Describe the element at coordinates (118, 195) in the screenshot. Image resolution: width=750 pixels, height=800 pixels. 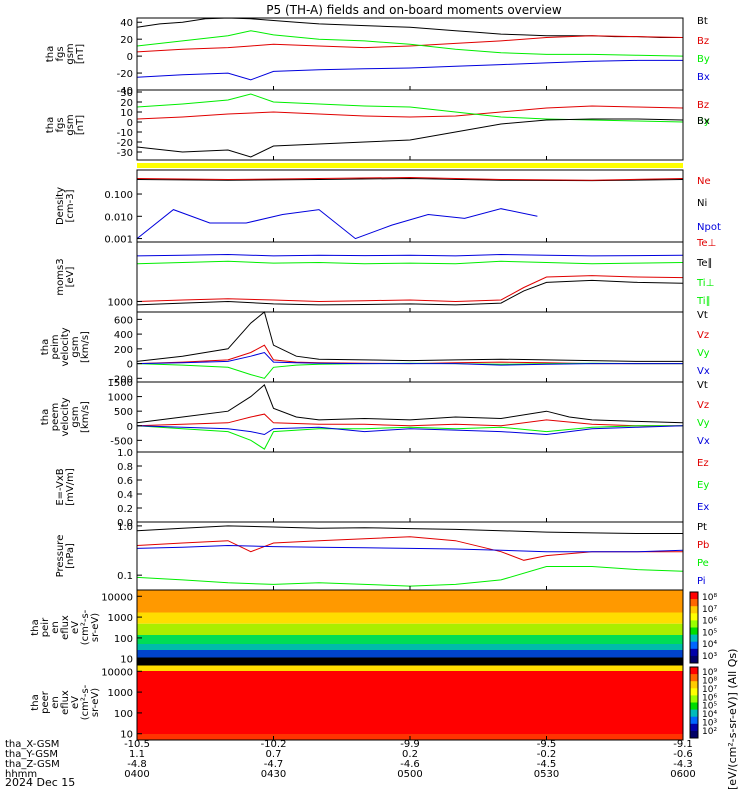
I see `y-tick-label: 0.100` at that location.